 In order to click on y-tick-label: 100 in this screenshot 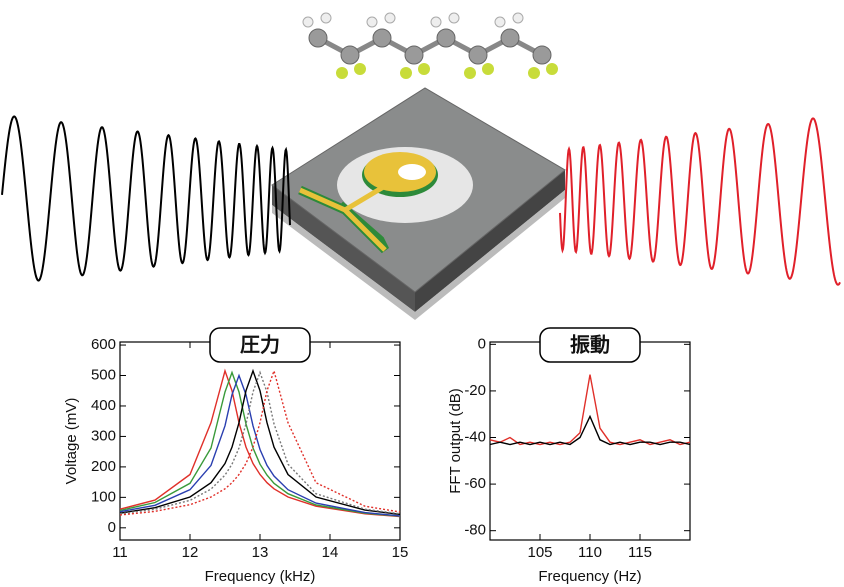, I will do `click(103, 496)`.